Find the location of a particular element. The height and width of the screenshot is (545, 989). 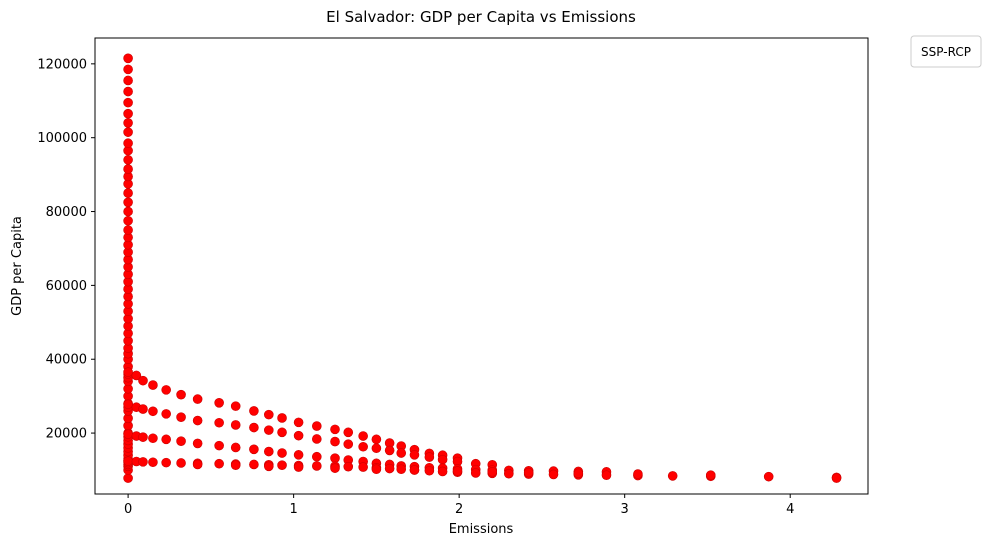

x-tick-label: 0 is located at coordinates (128, 509).